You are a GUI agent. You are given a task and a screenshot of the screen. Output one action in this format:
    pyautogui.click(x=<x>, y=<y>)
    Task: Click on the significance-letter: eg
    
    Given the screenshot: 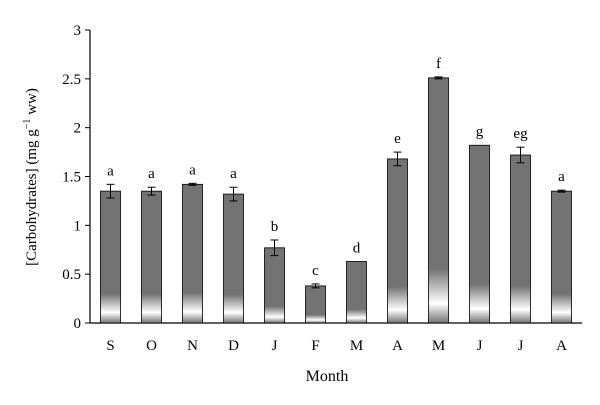 What is the action you would take?
    pyautogui.click(x=520, y=134)
    